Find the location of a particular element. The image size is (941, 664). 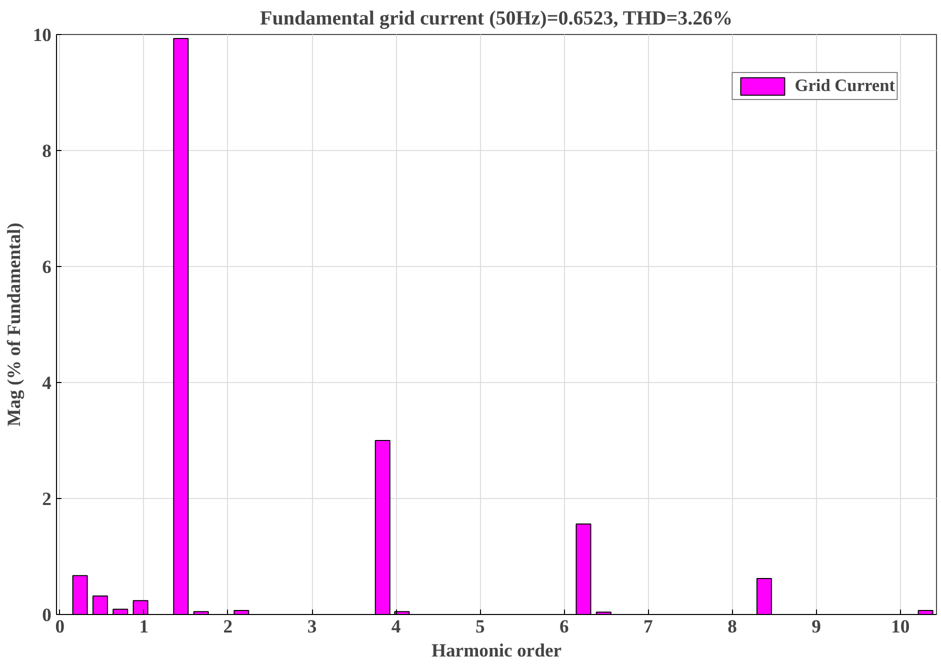

x-tick-label: 5 is located at coordinates (480, 627).